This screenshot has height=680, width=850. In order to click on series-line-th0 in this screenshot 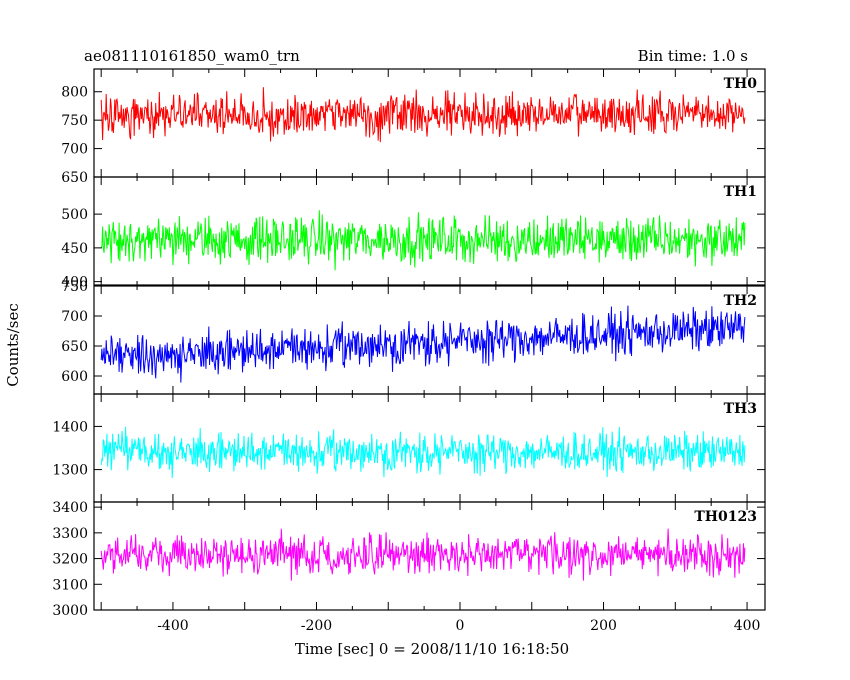, I will do `click(423, 115)`.